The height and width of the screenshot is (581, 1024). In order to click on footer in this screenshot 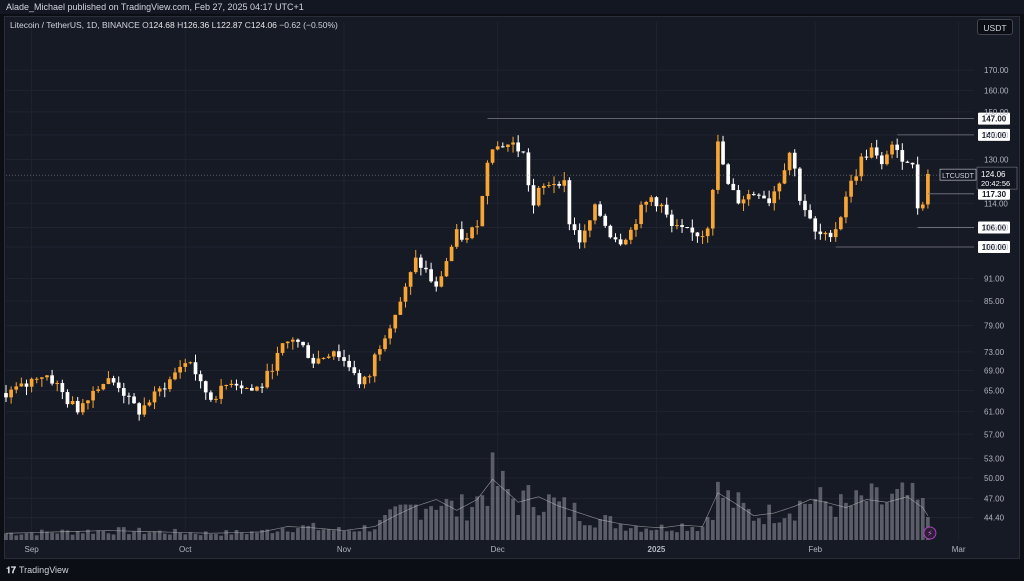, I will do `click(512, 570)`.